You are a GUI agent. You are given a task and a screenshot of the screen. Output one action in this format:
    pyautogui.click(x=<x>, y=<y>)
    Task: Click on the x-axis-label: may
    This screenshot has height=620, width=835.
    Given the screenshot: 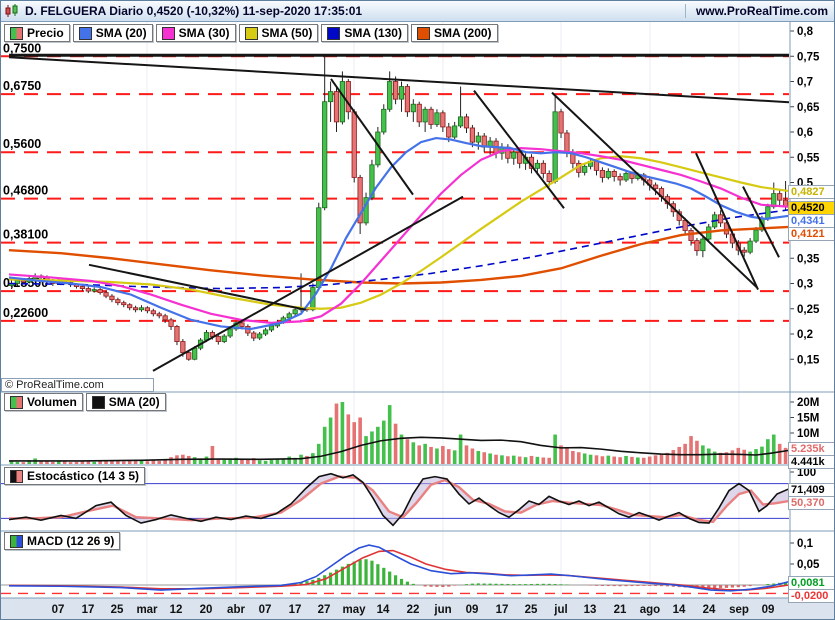 What is the action you would take?
    pyautogui.click(x=354, y=610)
    